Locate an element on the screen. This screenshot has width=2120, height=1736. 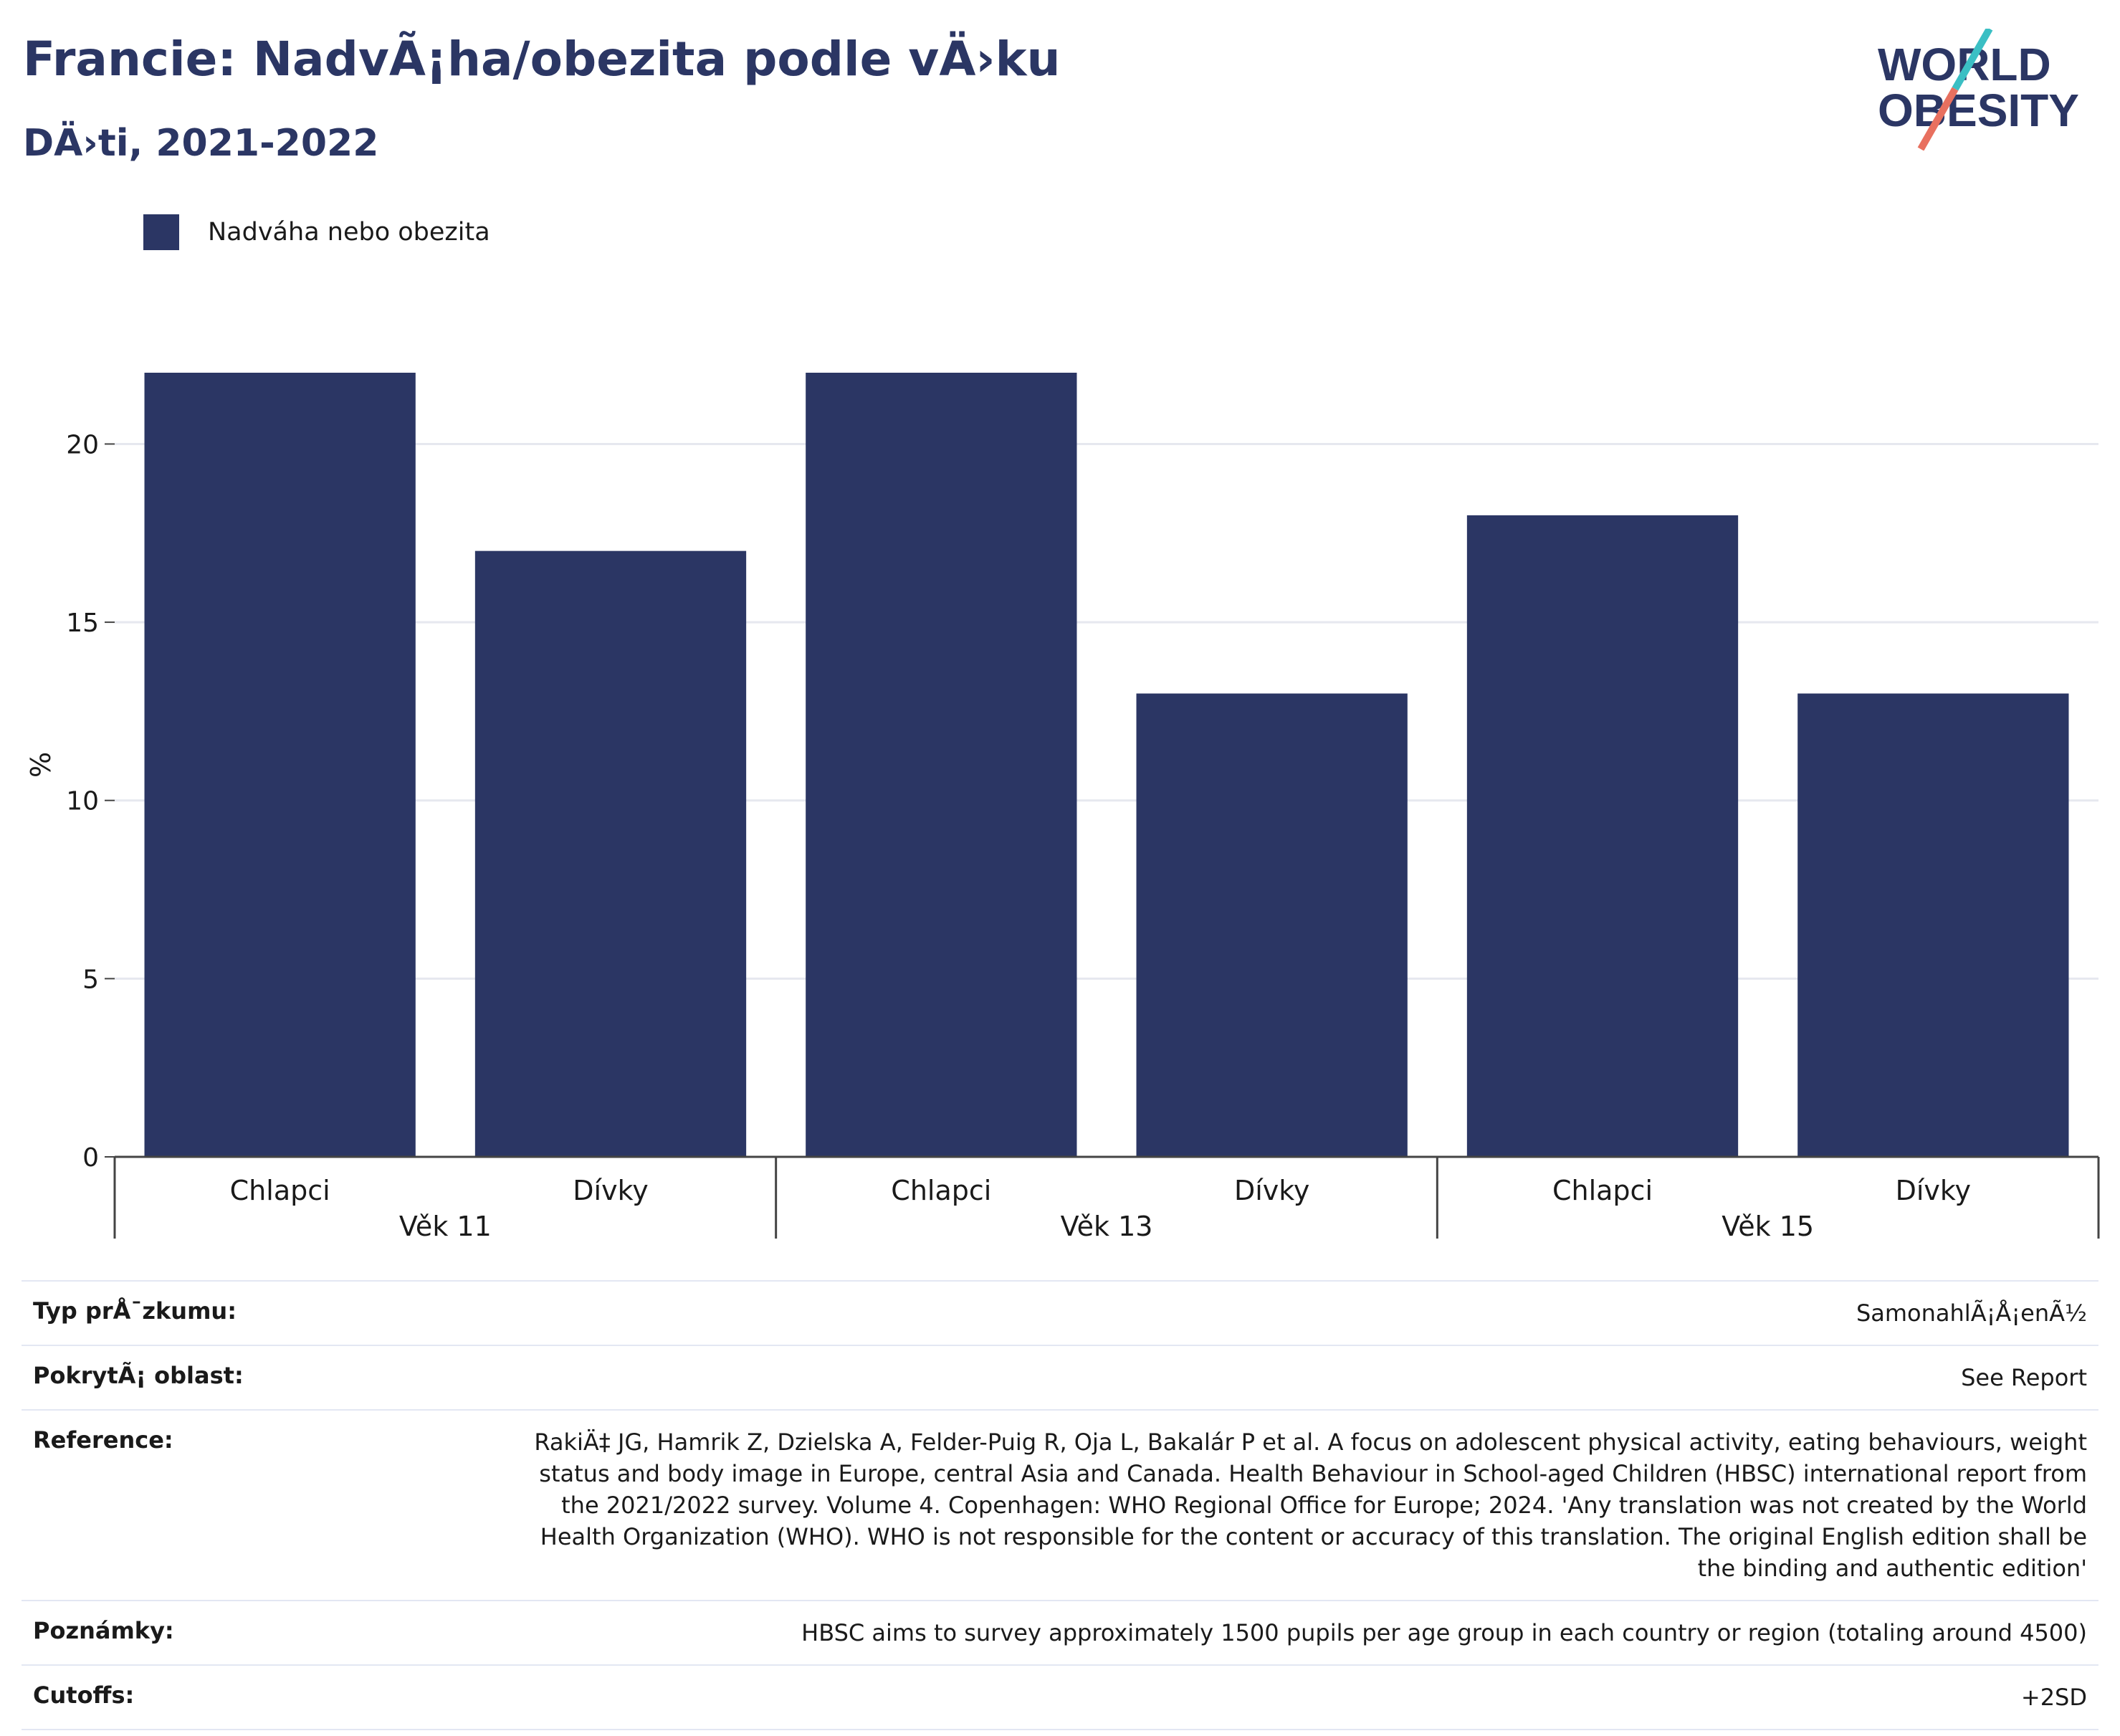
legend: Nadváha nebo obezita is located at coordinates (316, 232).